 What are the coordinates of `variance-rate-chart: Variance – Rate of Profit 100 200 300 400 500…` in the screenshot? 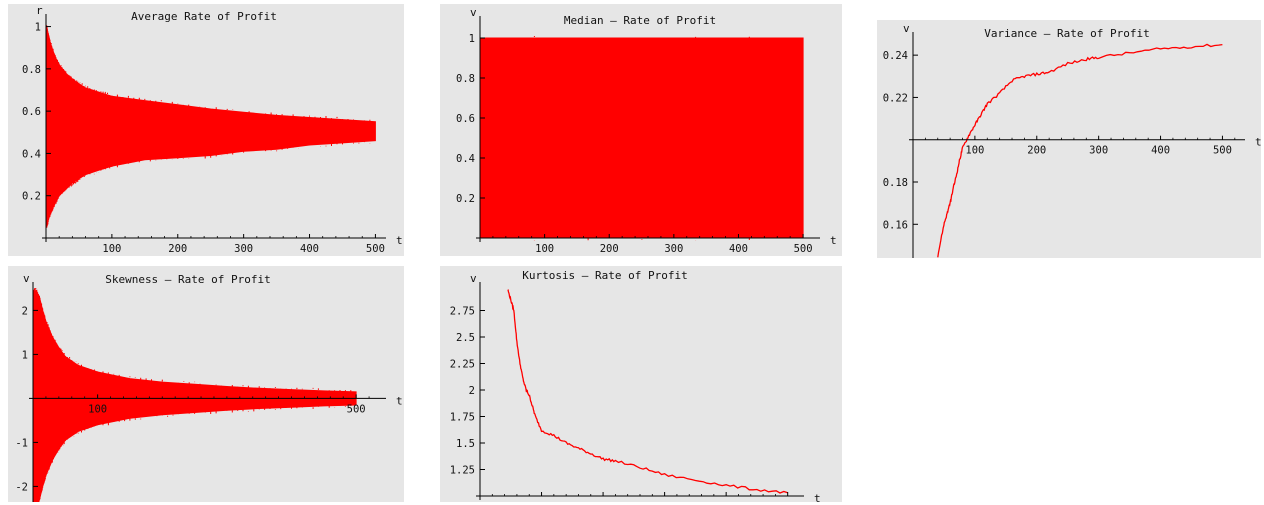 It's located at (1072, 140).